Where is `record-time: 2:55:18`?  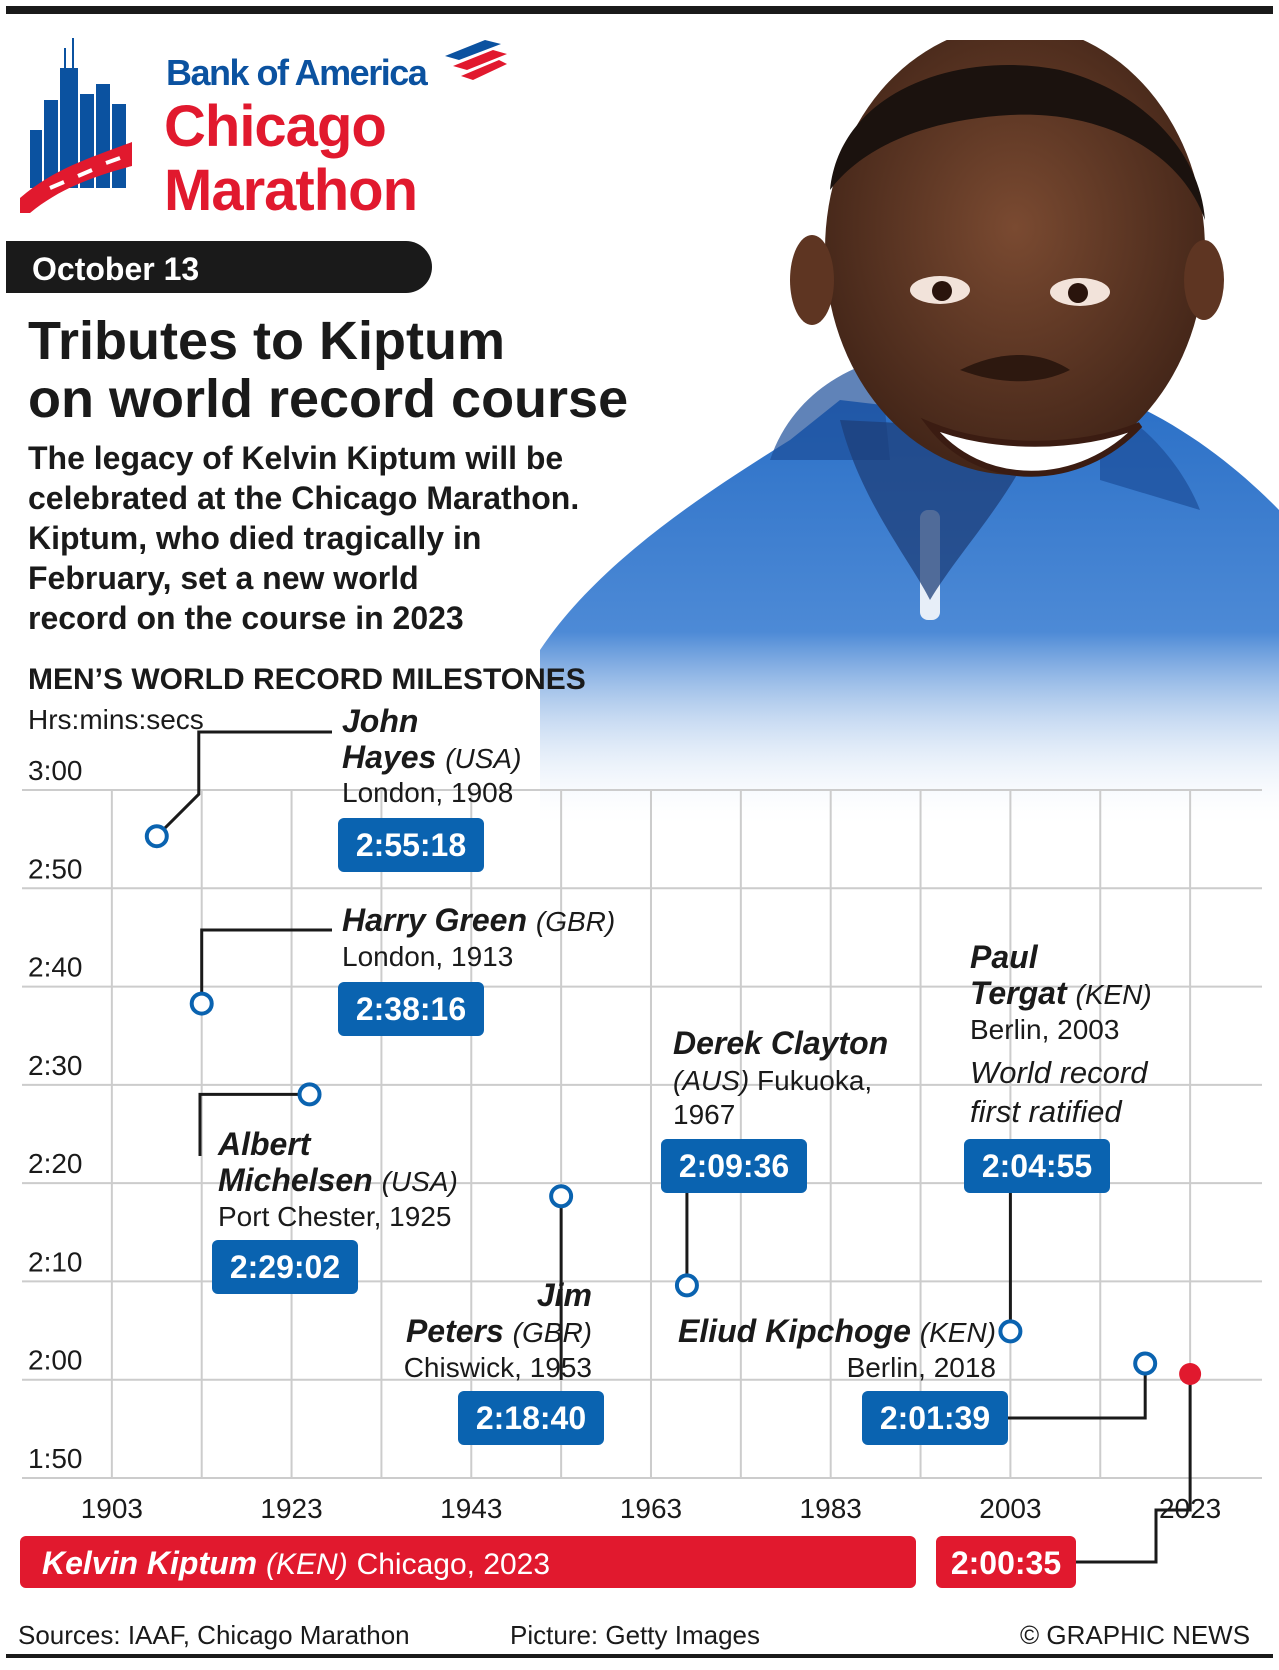
record-time: 2:55:18 is located at coordinates (411, 845).